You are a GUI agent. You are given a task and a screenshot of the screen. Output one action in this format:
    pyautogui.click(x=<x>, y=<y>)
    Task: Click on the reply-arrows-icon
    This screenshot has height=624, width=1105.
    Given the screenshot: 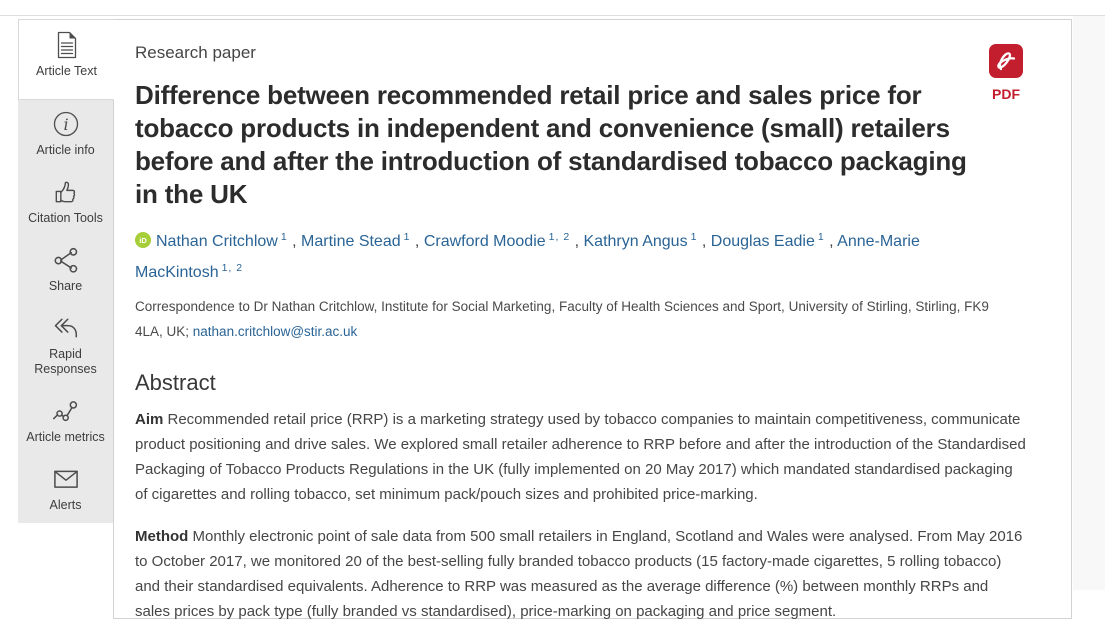 What is the action you would take?
    pyautogui.click(x=65, y=328)
    